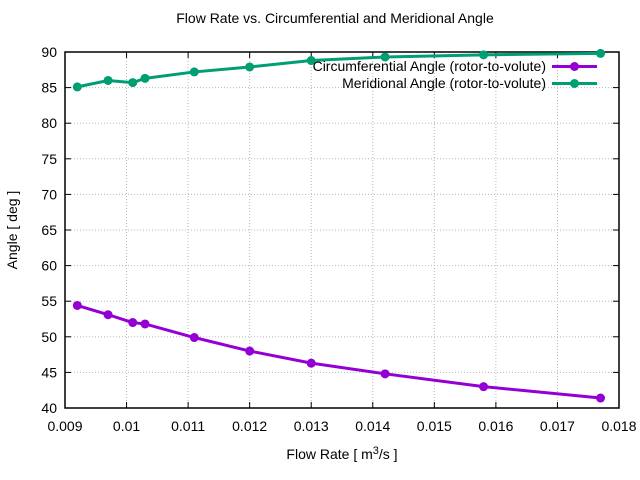  I want to click on x-axis-label-suffix: /s ], so click(388, 454).